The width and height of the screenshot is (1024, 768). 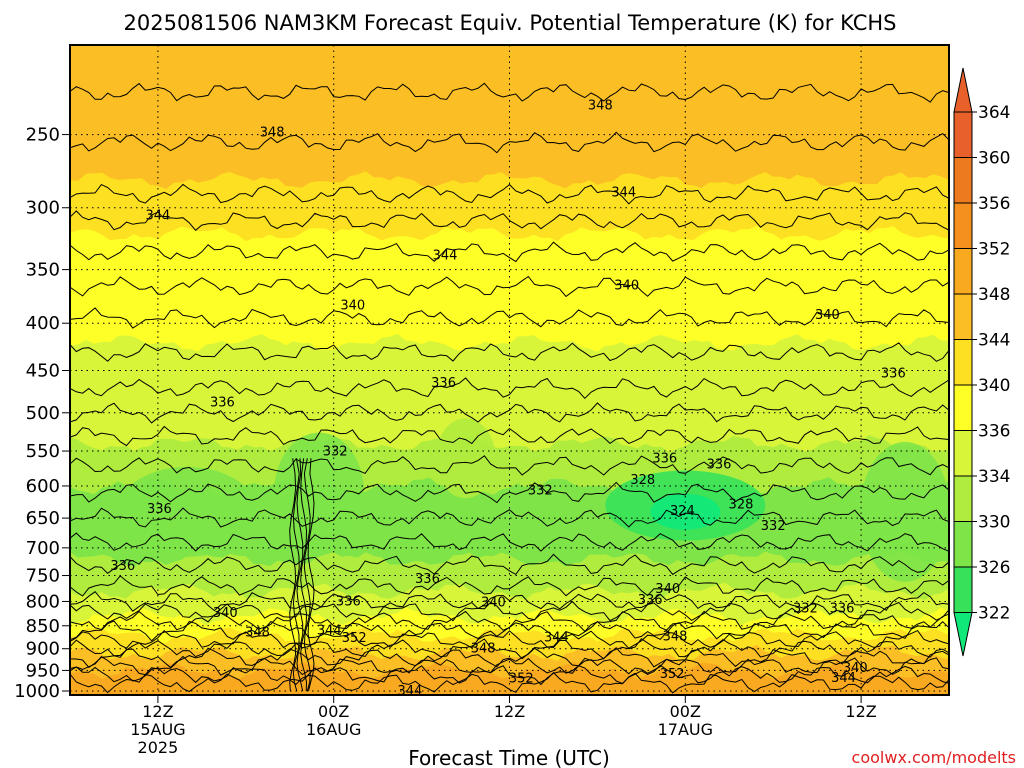 I want to click on colorbar-label: 364, so click(x=994, y=113).